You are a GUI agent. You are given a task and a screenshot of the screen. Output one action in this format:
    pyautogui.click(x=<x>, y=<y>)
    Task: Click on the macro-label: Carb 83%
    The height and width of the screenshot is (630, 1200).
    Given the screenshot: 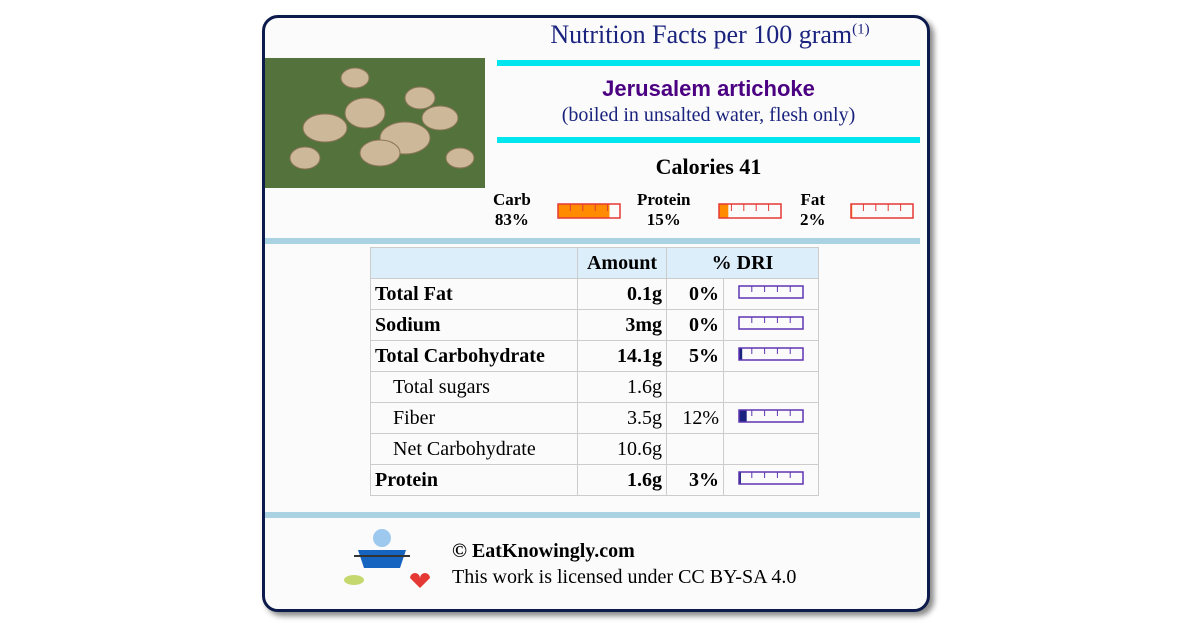 What is the action you would take?
    pyautogui.click(x=512, y=210)
    